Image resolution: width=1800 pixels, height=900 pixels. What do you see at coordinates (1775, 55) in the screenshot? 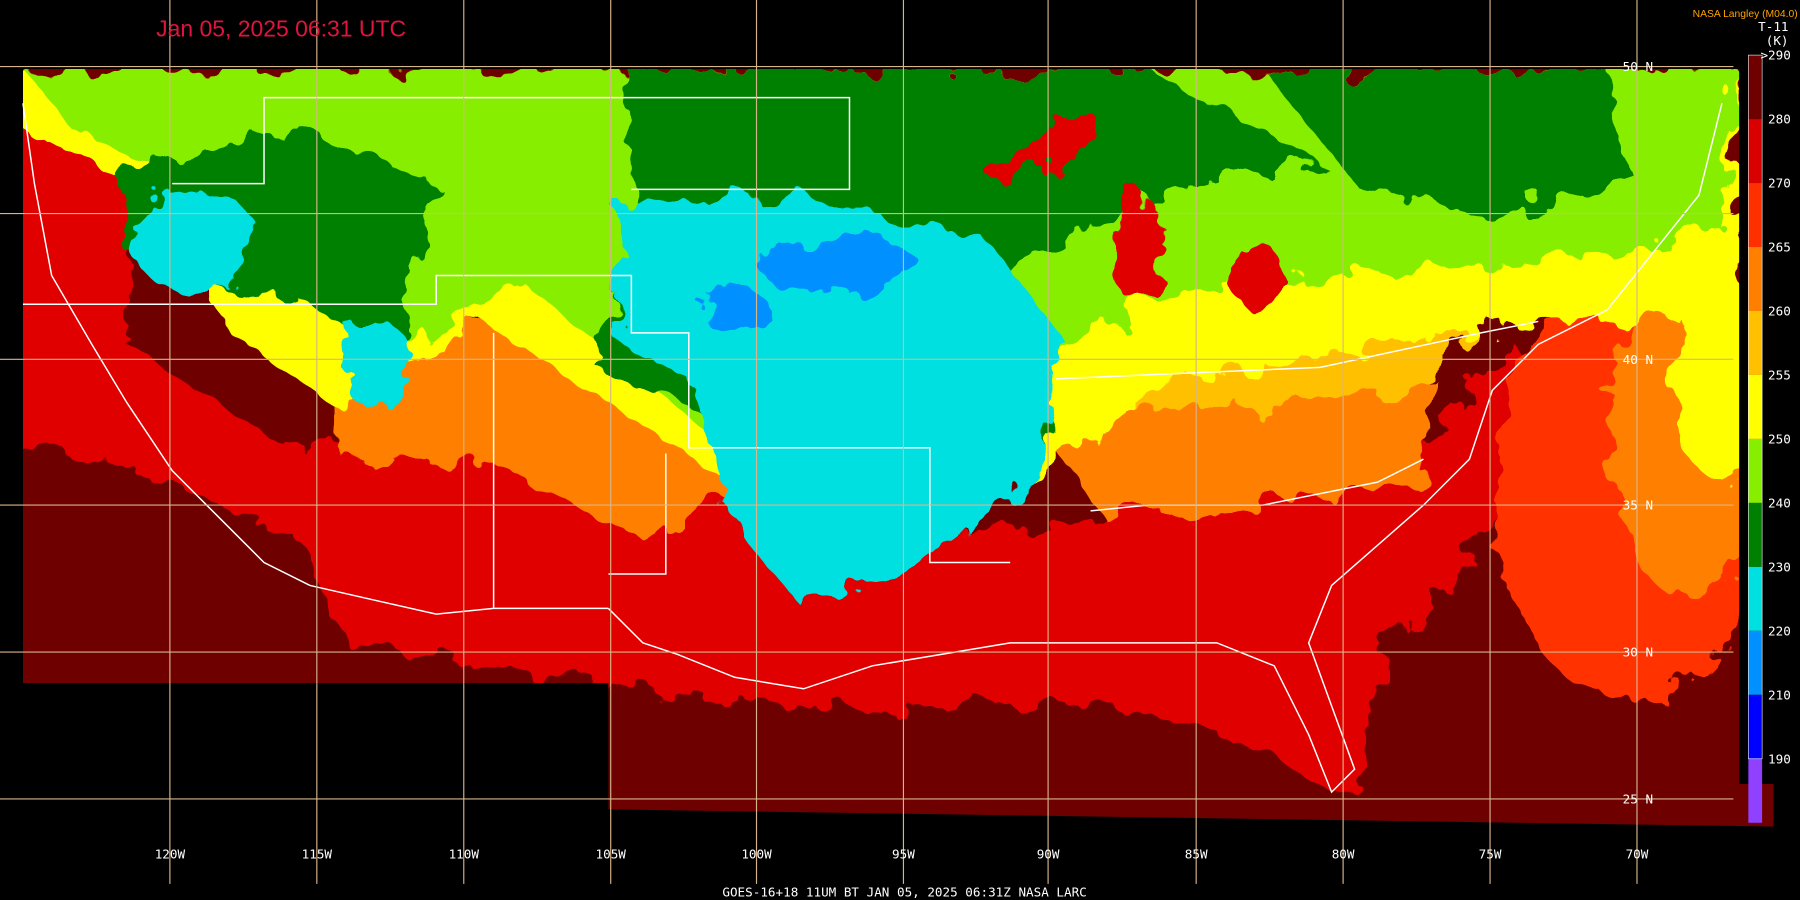
I see `colorbar-label: >290` at bounding box center [1775, 55].